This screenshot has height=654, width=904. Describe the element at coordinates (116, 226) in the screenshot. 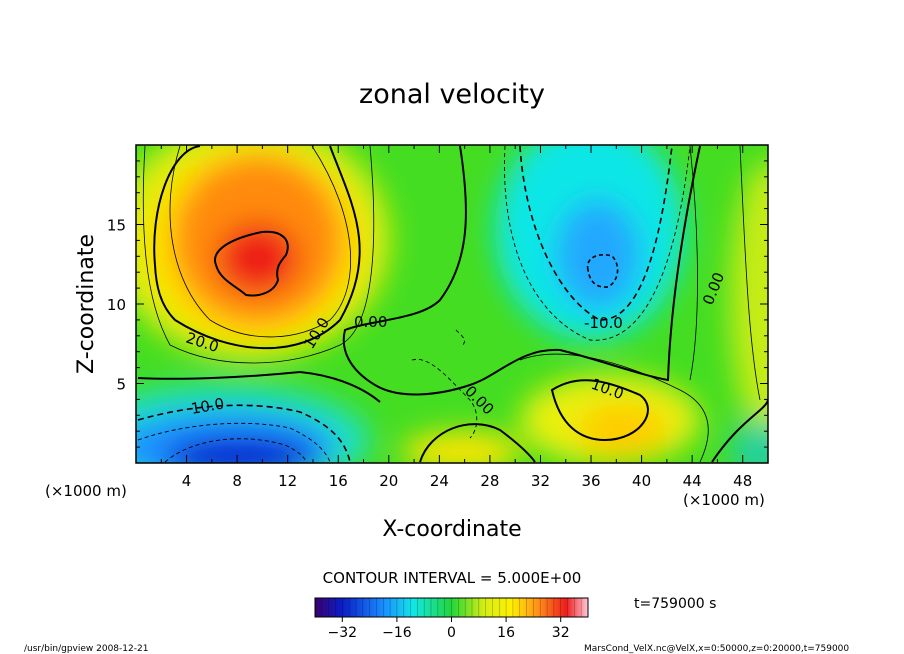

I see `y-tick-label: 15` at that location.